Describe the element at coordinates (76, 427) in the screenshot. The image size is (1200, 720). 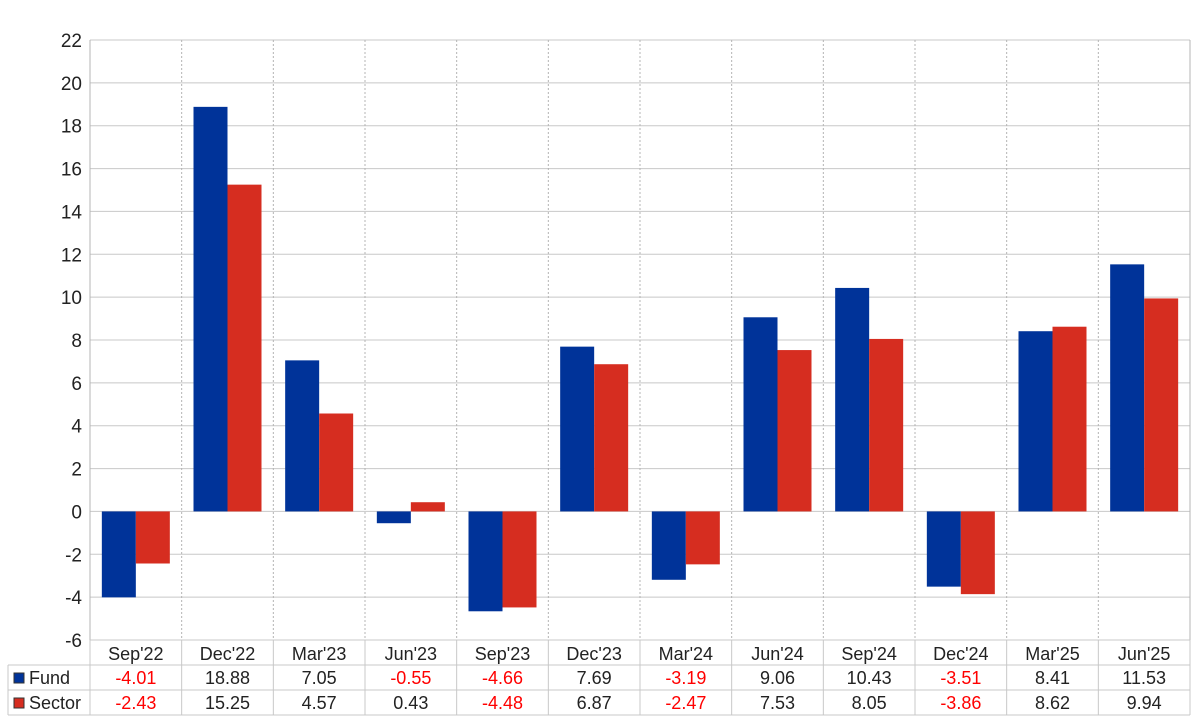
I see `y-tick-label: 4` at that location.